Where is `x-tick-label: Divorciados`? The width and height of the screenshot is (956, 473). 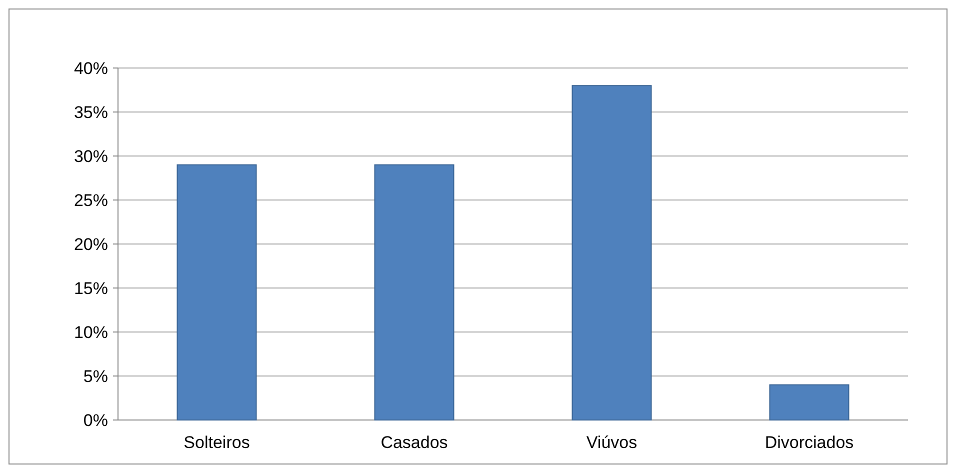
x-tick-label: Divorciados is located at coordinates (809, 442).